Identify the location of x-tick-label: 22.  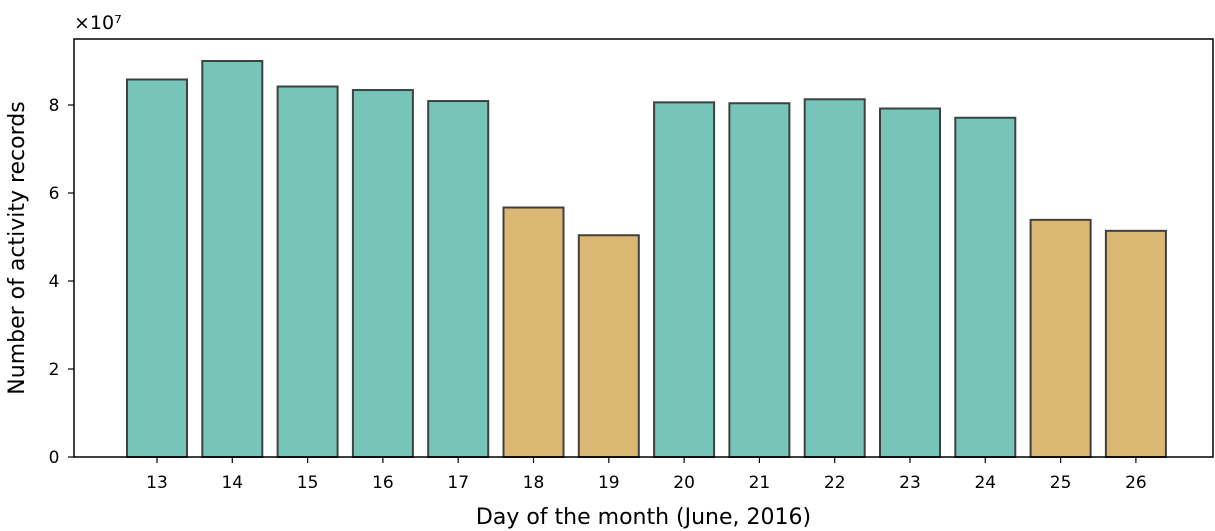
(835, 483).